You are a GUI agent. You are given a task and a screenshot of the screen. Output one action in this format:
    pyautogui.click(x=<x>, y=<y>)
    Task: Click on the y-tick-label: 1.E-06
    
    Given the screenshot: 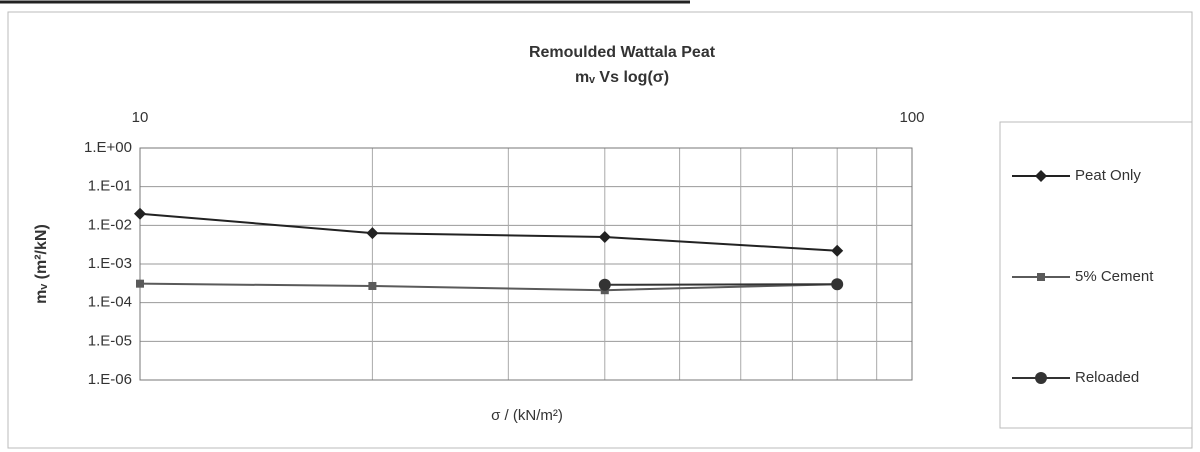 What is the action you would take?
    pyautogui.click(x=110, y=379)
    